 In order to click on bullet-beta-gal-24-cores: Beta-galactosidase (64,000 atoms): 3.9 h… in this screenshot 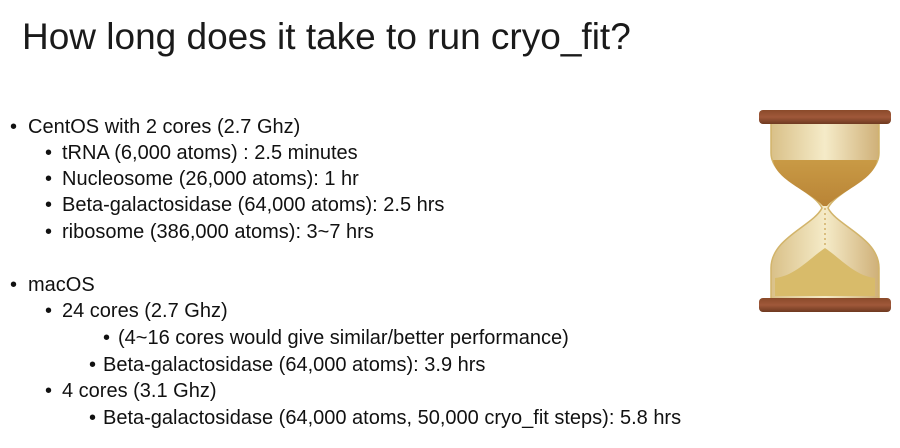, I will do `click(294, 365)`.